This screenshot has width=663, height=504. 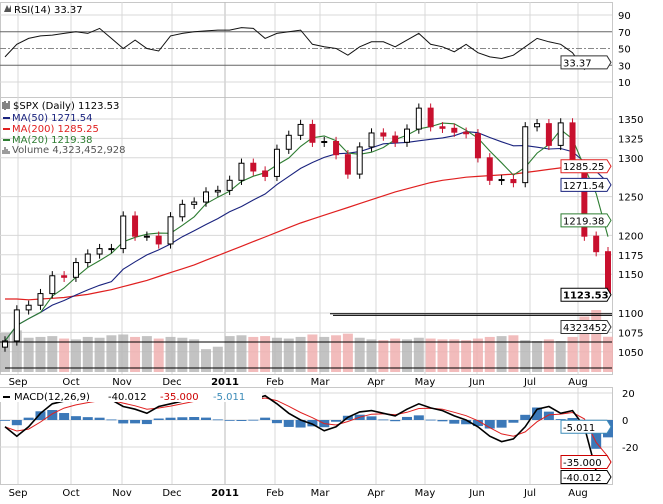 I want to click on ma50-badge, so click(x=586, y=184).